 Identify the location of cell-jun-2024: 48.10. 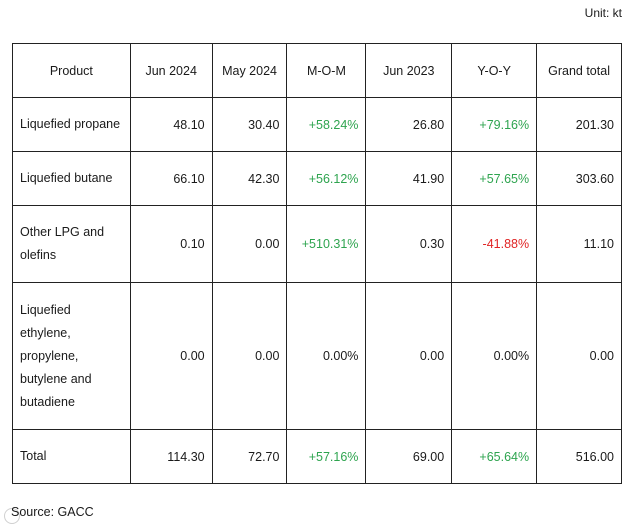
(171, 124).